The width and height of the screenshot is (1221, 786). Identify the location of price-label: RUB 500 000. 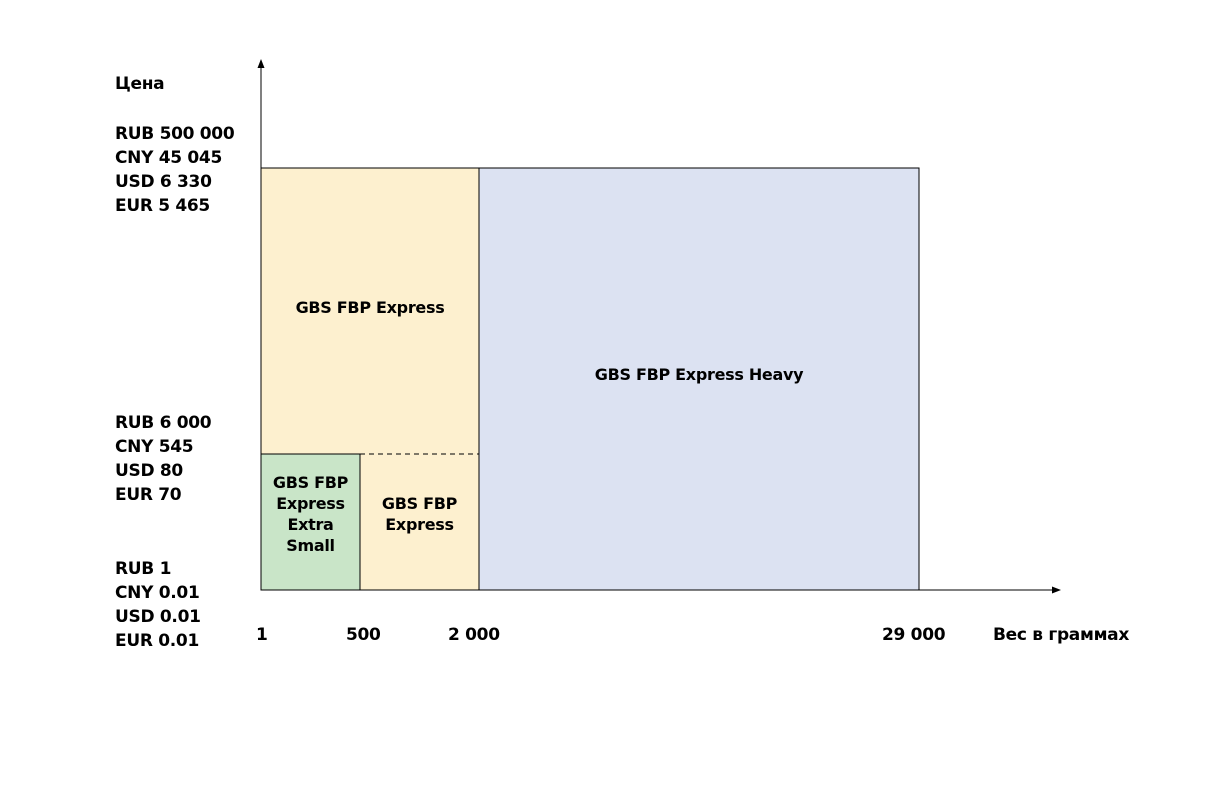
(175, 134).